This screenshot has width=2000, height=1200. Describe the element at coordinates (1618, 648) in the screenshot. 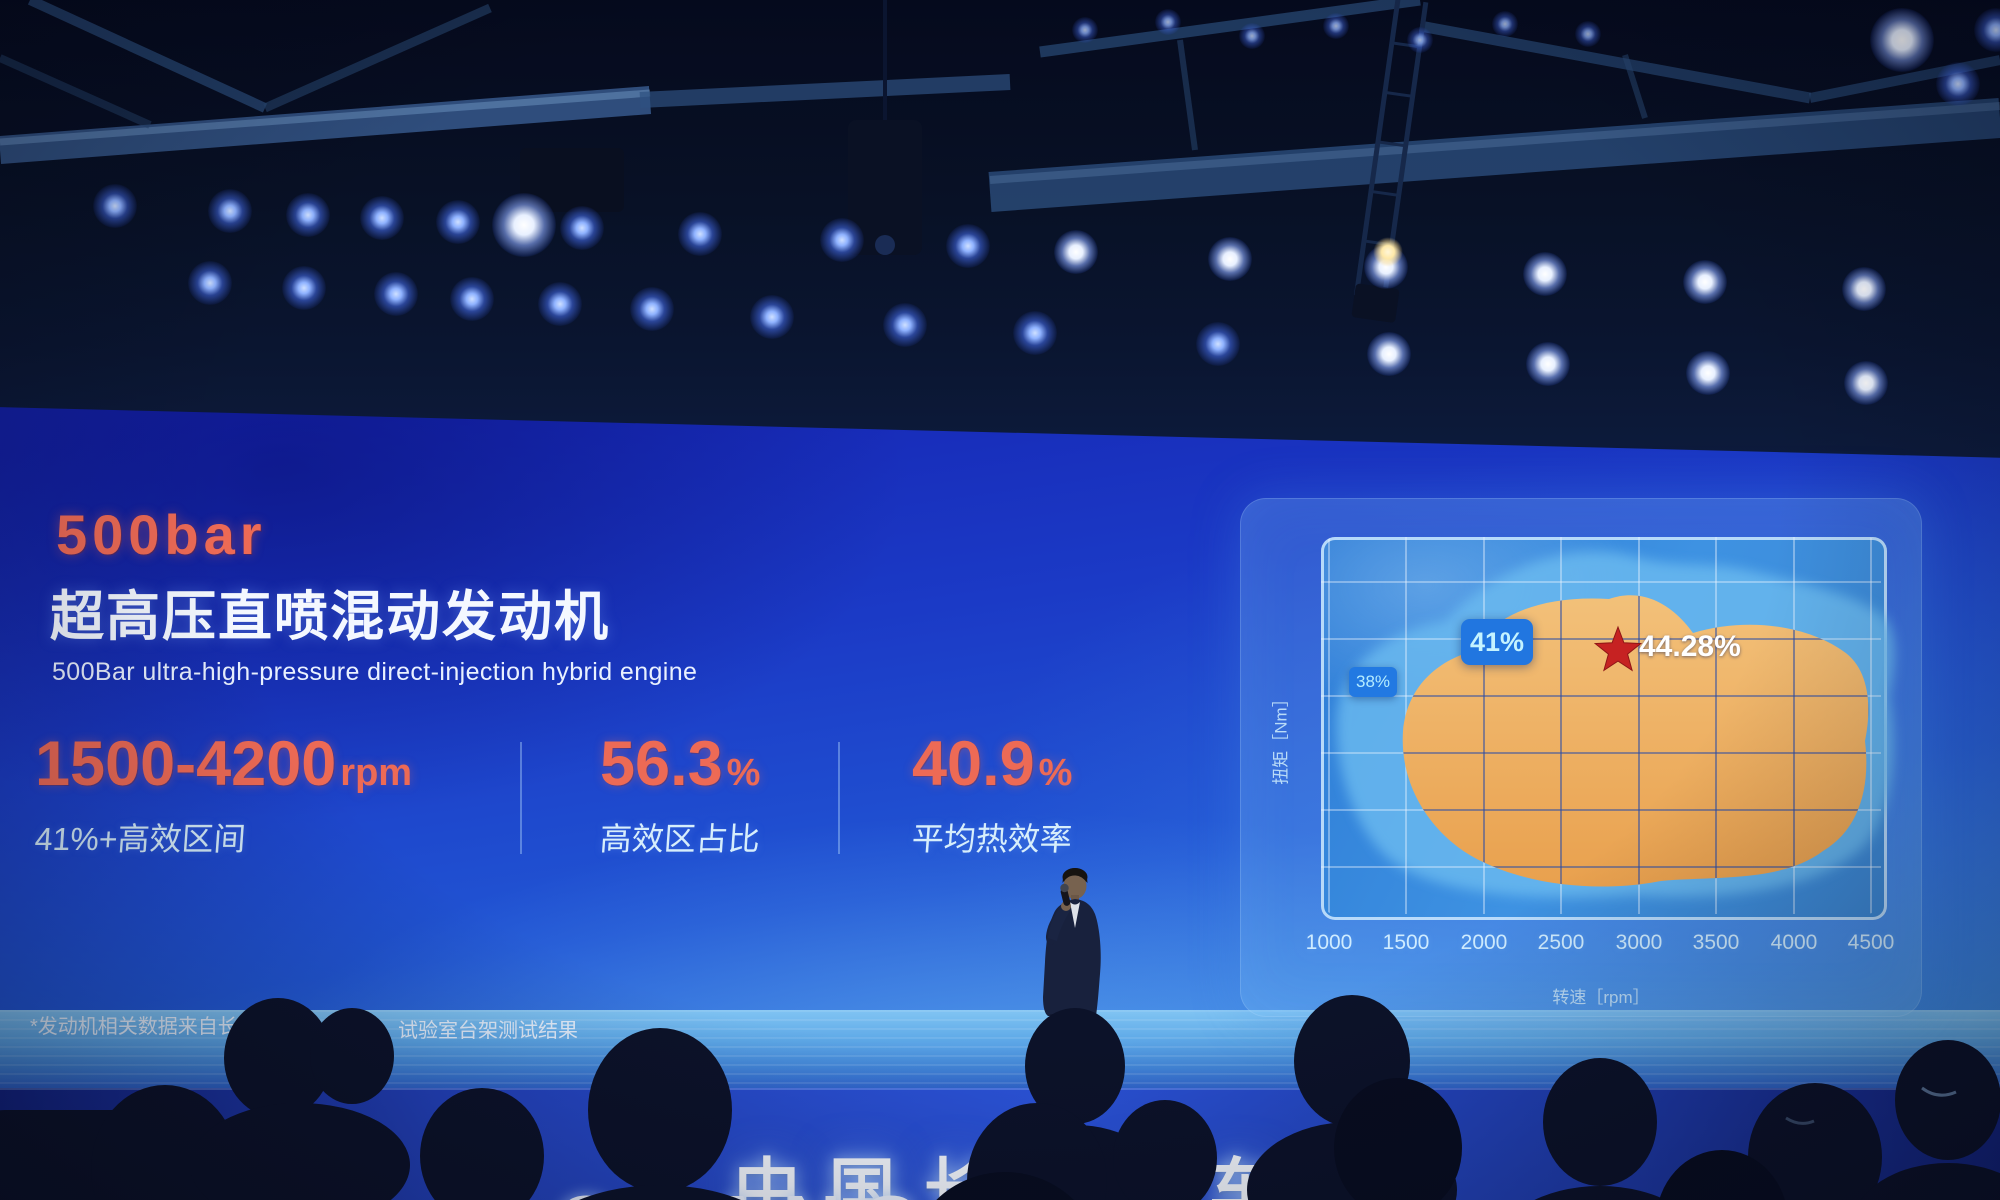

I see `peak-star-icon` at that location.